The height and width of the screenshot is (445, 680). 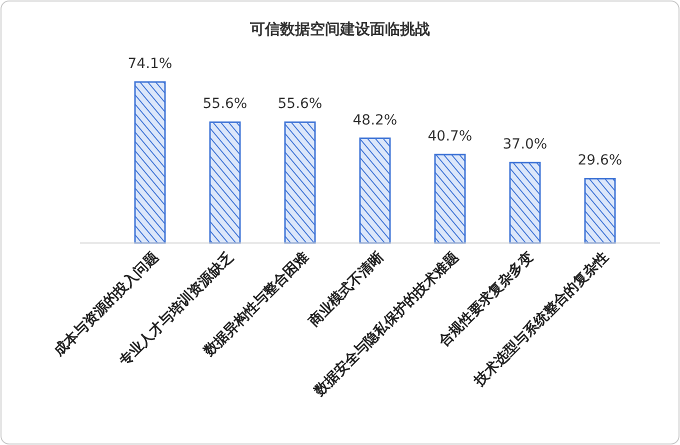 I want to click on data-label: 48.2%, so click(x=375, y=120).